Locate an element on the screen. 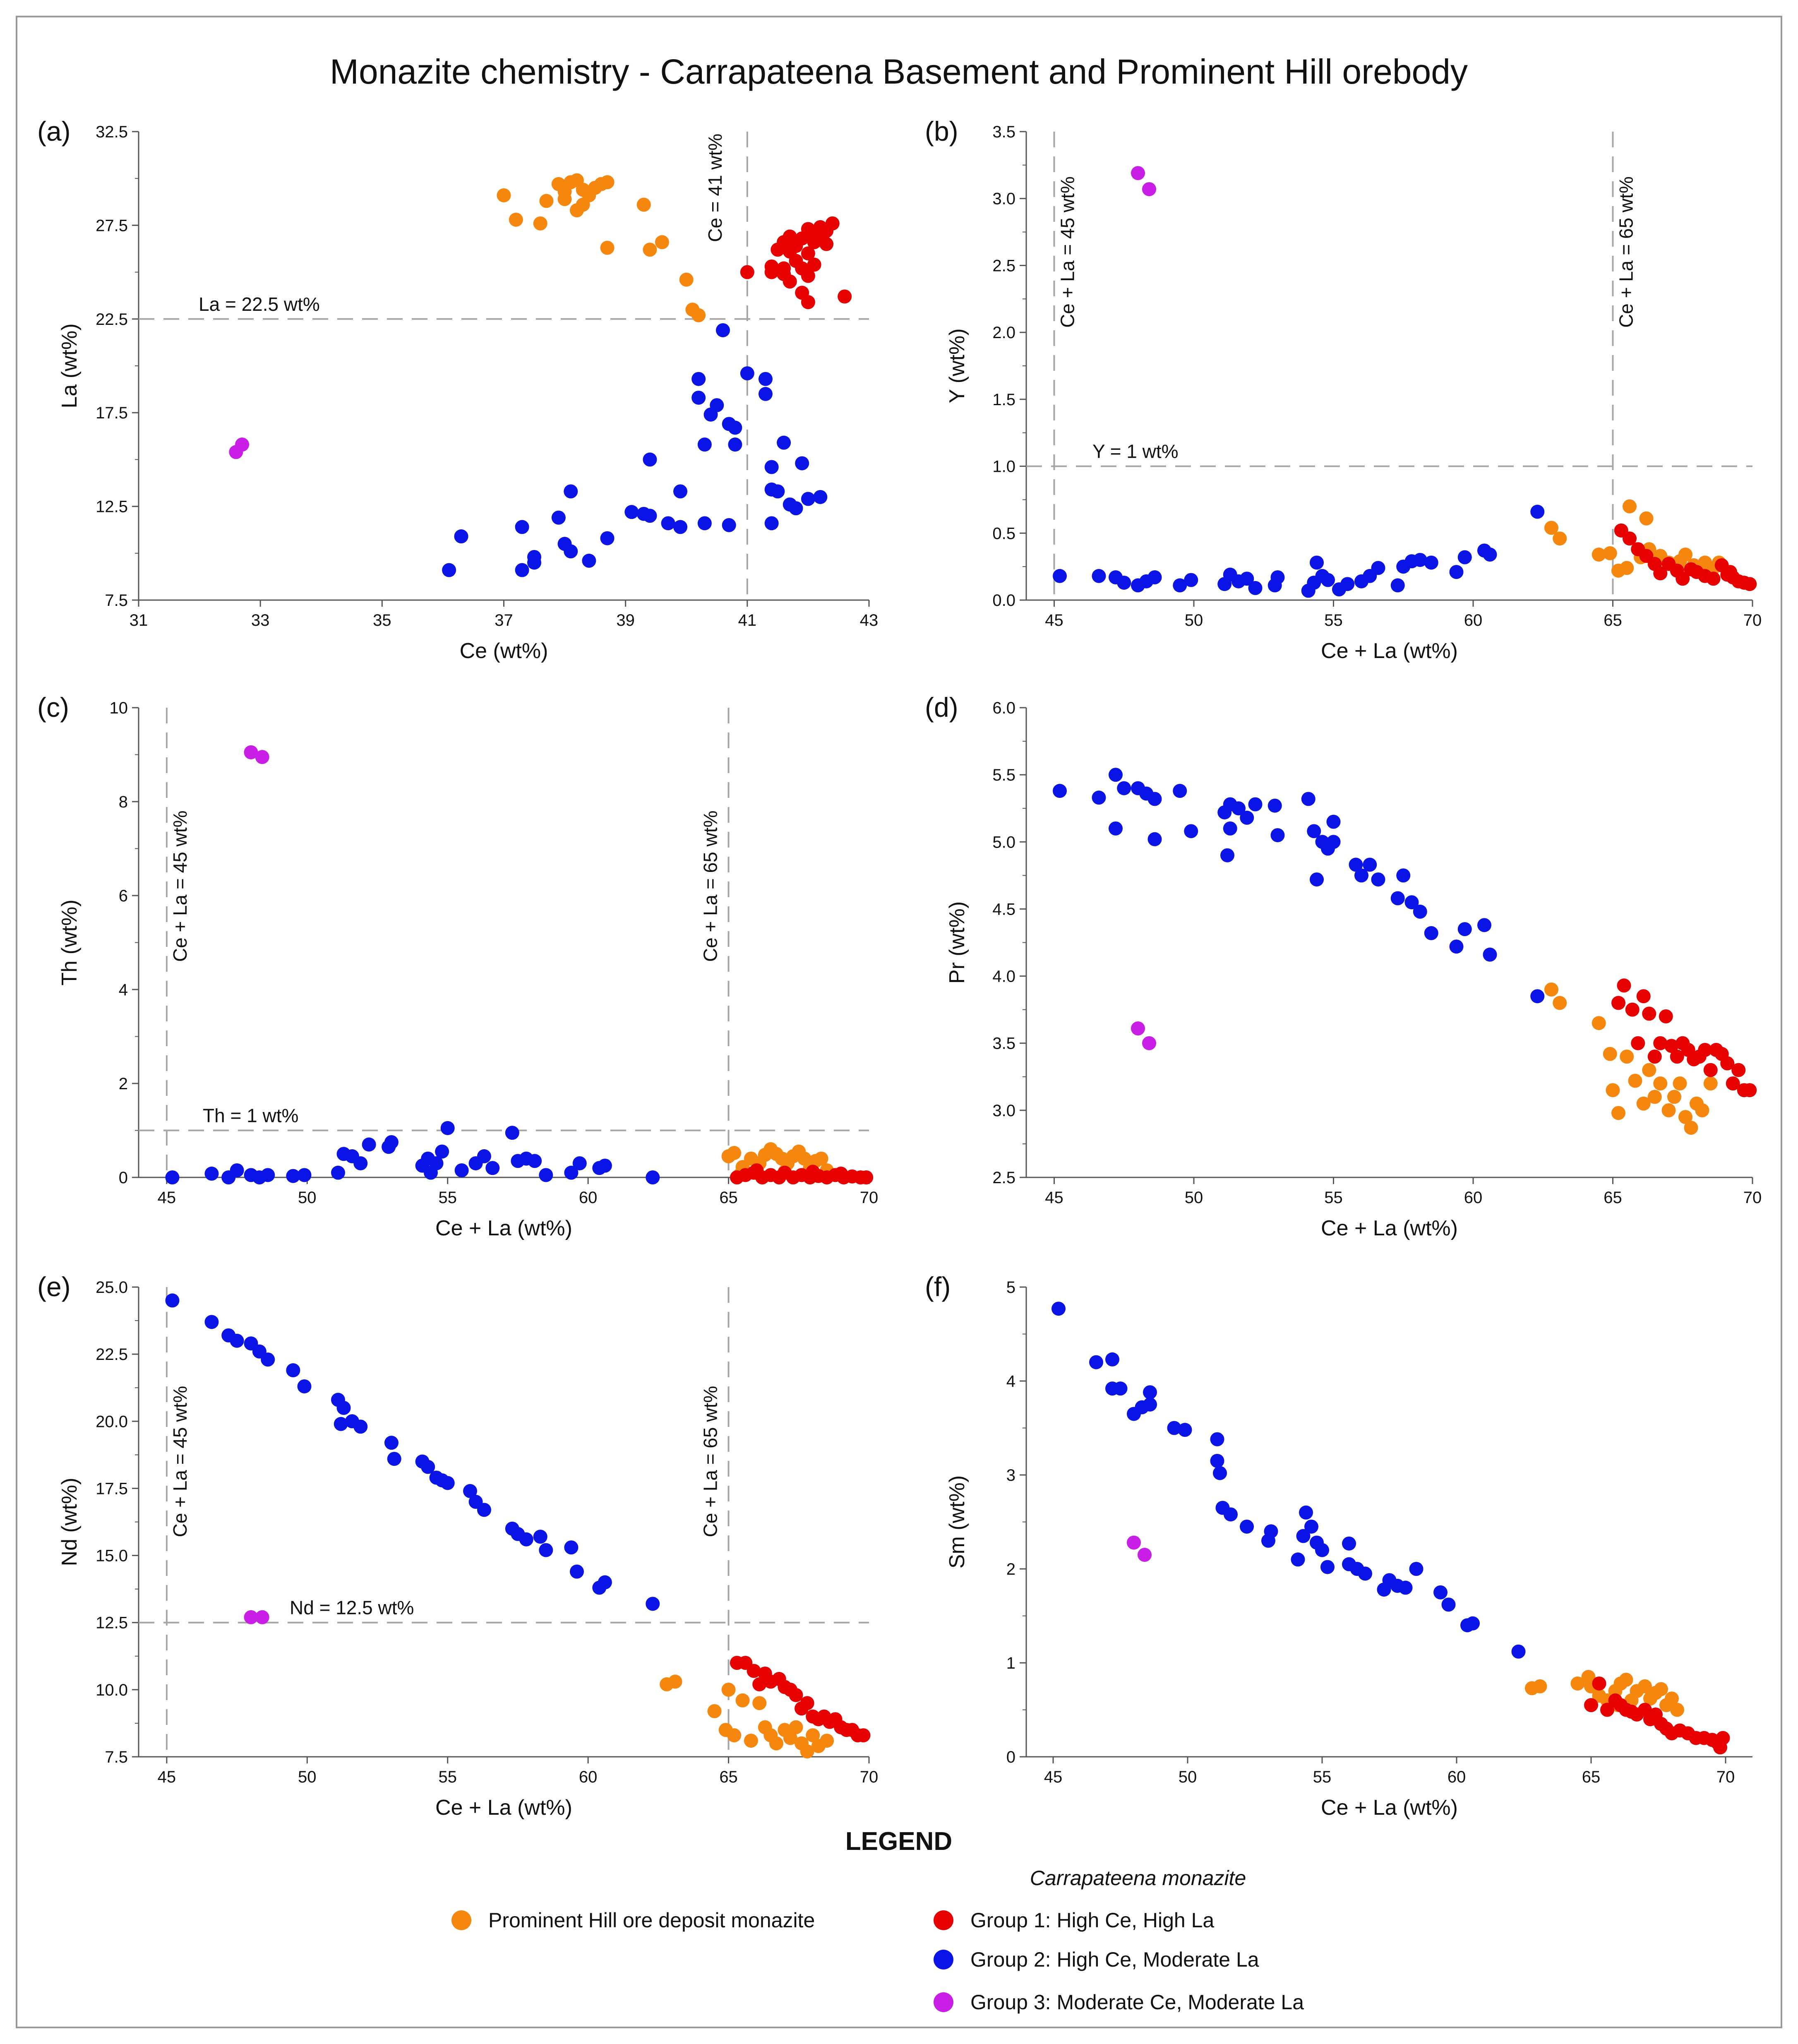 The width and height of the screenshot is (1798, 2044). legend-label-orange: Prominent Hill ore deposit monazite is located at coordinates (651, 1921).